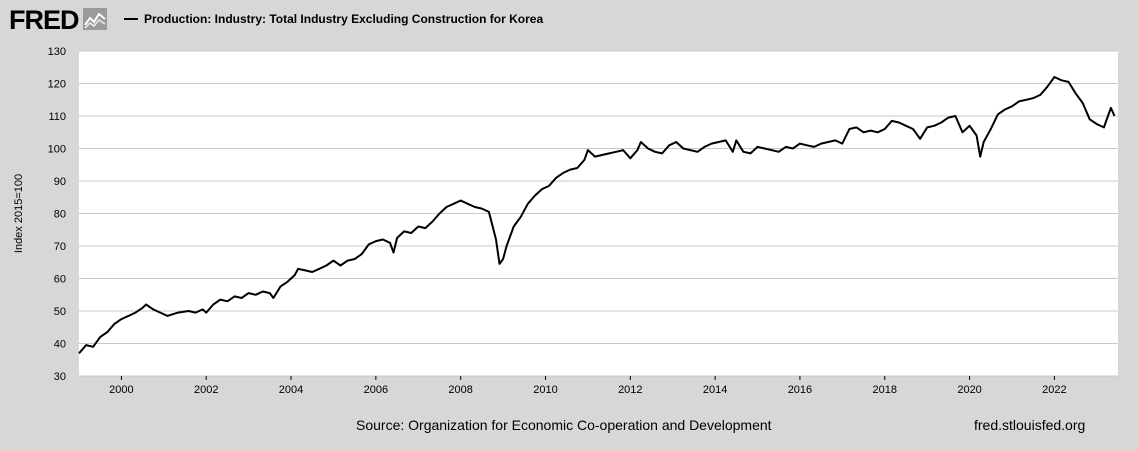 This screenshot has height=450, width=1138. What do you see at coordinates (800, 390) in the screenshot?
I see `x-tick-label: 2016` at bounding box center [800, 390].